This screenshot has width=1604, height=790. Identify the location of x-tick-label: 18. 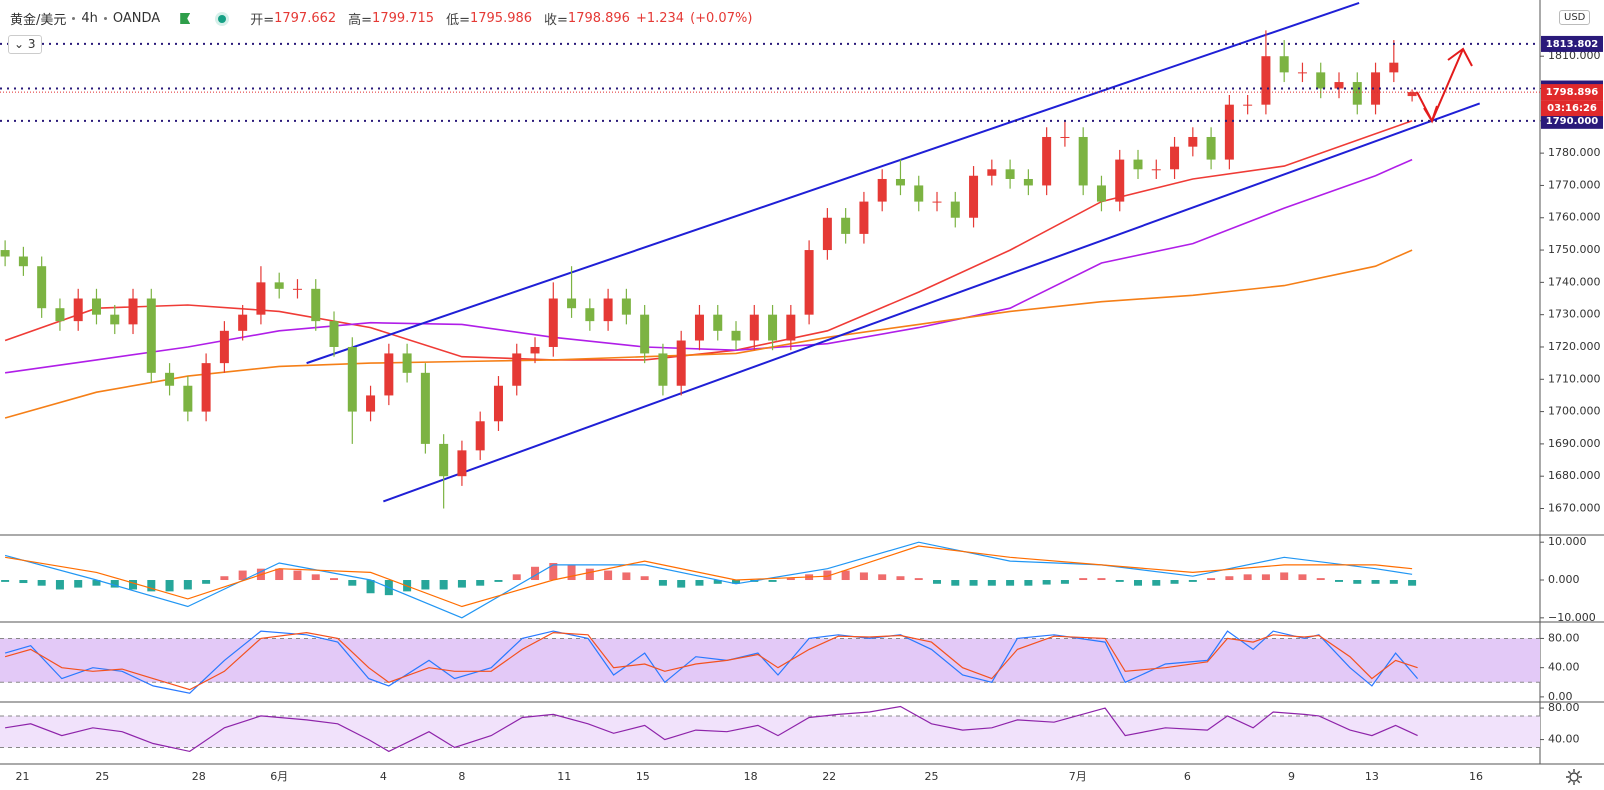
(751, 776).